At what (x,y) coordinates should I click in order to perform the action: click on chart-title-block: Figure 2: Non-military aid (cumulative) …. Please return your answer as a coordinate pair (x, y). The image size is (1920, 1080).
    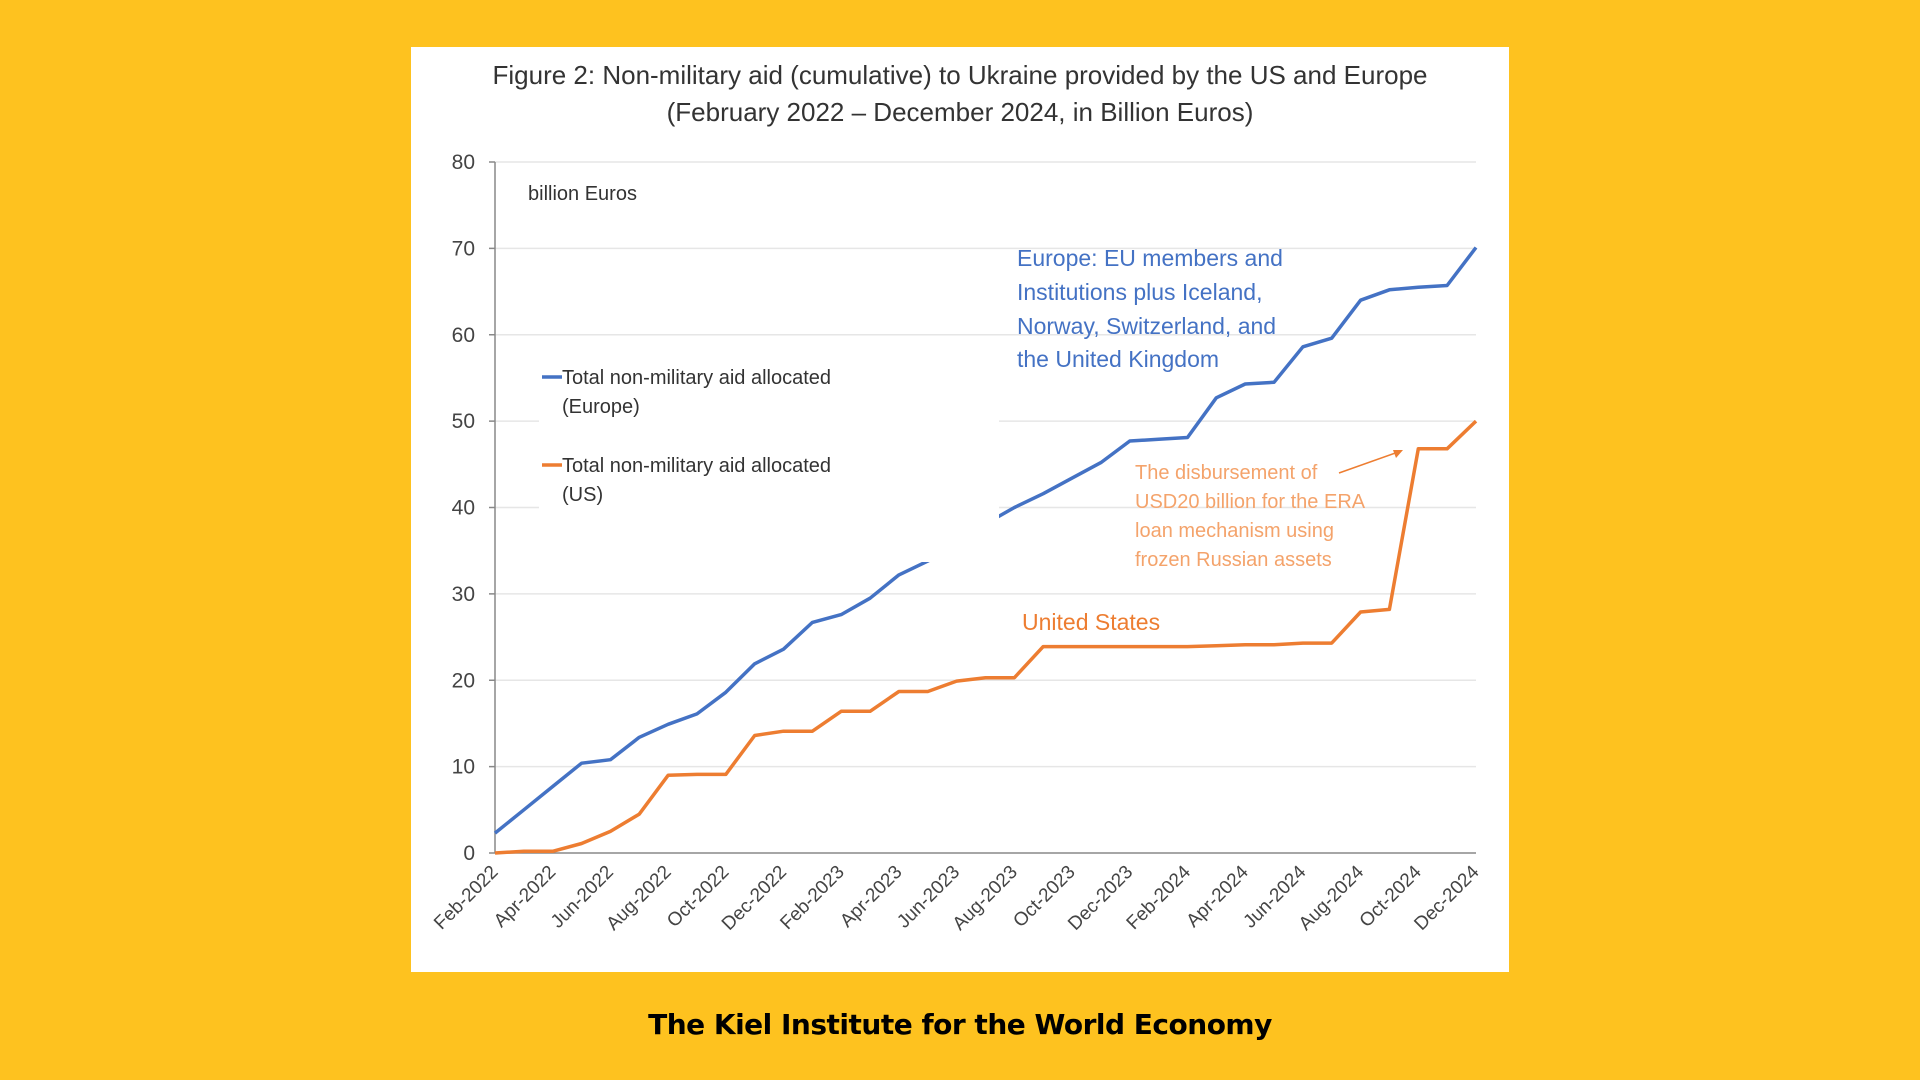
    Looking at the image, I should click on (960, 94).